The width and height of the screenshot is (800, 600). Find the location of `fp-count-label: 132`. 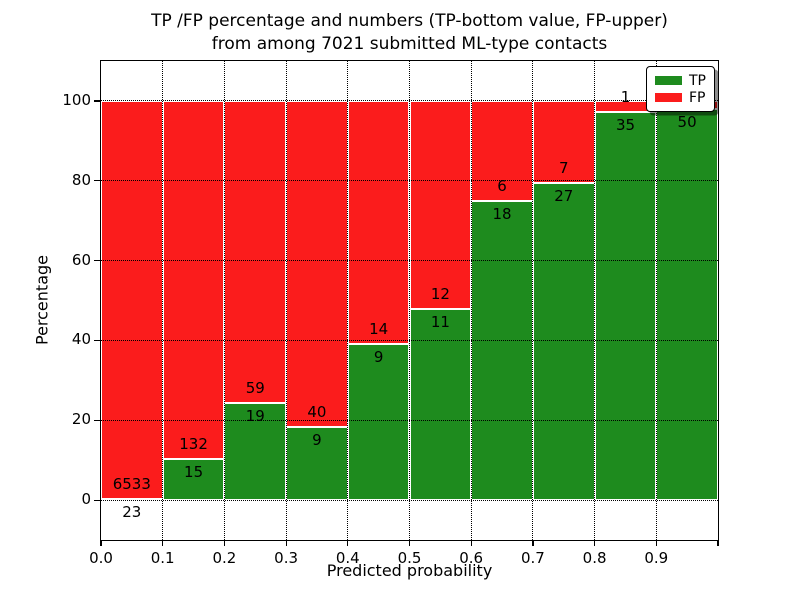

fp-count-label: 132 is located at coordinates (193, 444).